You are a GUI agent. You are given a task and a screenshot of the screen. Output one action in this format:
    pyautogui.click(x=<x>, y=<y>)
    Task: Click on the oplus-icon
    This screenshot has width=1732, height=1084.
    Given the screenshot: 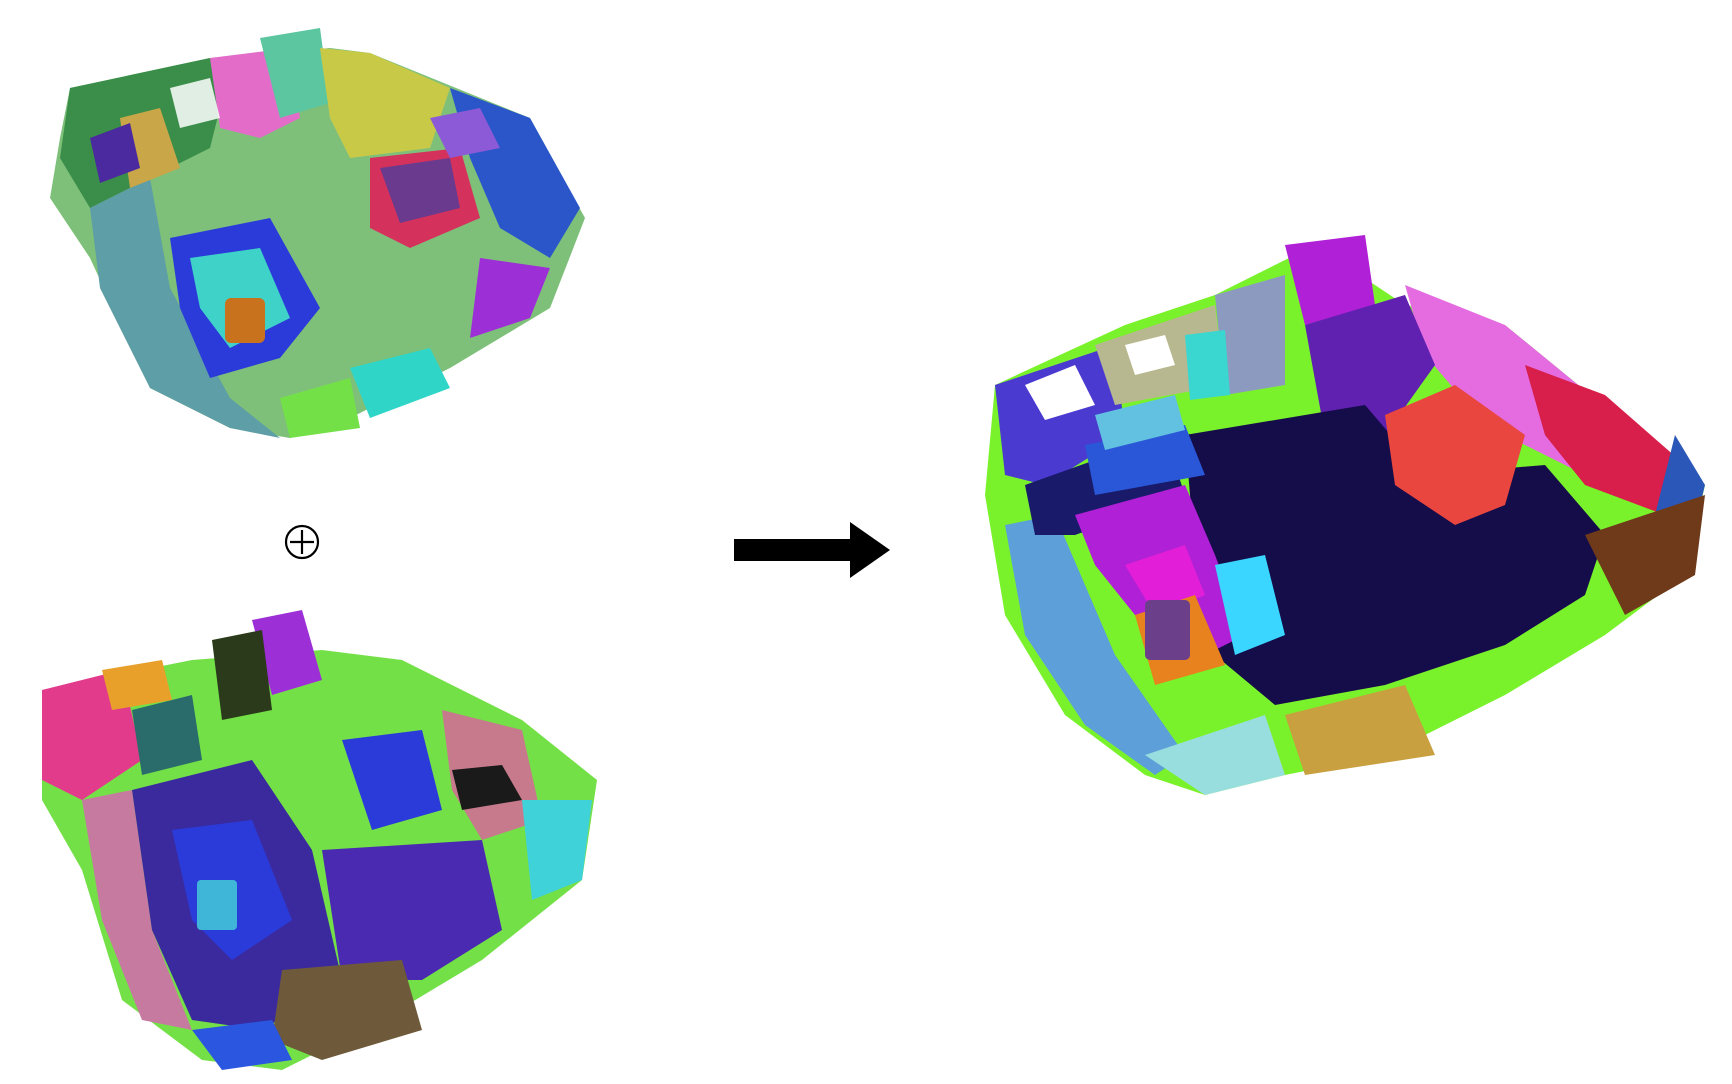 What is the action you would take?
    pyautogui.click(x=302, y=542)
    